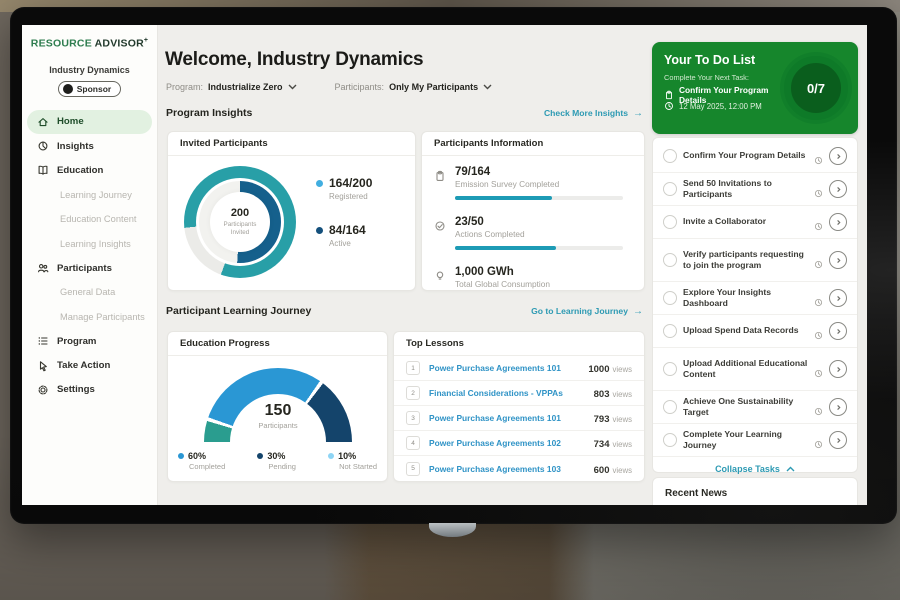  I want to click on sidebar-item-program: Program, so click(89, 341).